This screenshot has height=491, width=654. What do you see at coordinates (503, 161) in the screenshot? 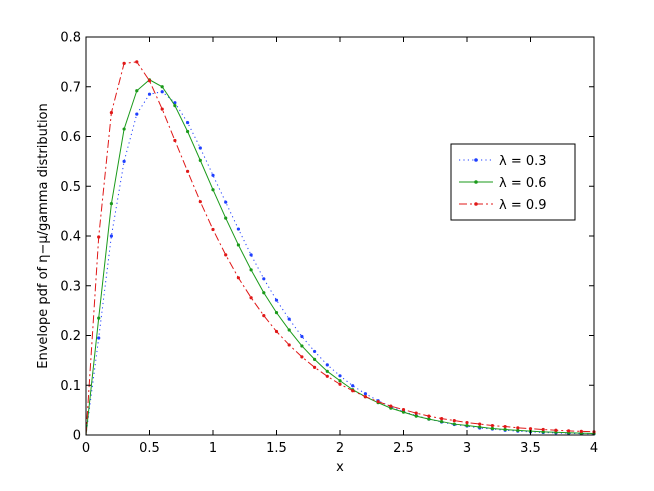
I see `legend-item-1: λ = 0.3` at bounding box center [503, 161].